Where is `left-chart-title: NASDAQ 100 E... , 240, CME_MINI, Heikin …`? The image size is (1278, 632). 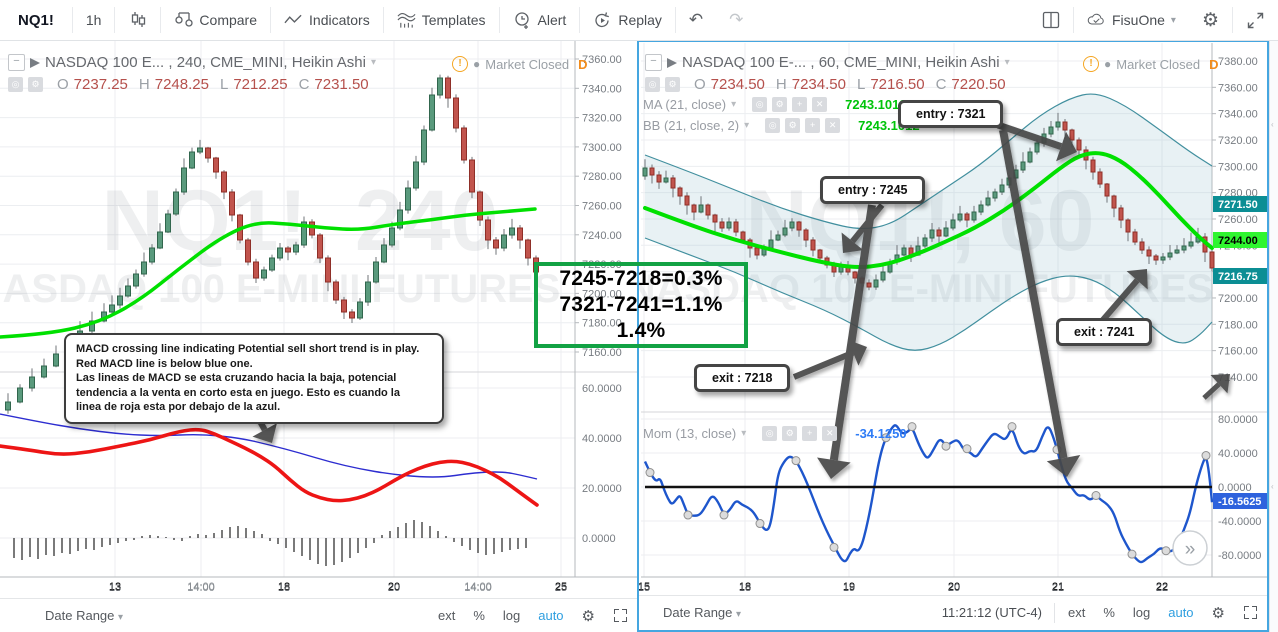 left-chart-title: NASDAQ 100 E... , 240, CME_MINI, Heikin … is located at coordinates (205, 62).